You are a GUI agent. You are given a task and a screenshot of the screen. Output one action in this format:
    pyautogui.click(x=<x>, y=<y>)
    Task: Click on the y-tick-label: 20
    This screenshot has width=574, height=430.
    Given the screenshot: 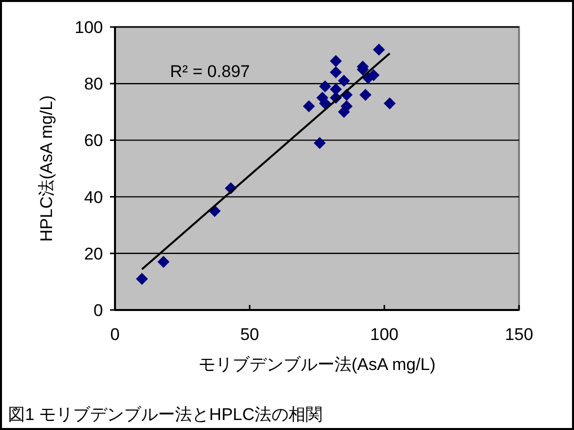 What is the action you would take?
    pyautogui.click(x=93, y=254)
    